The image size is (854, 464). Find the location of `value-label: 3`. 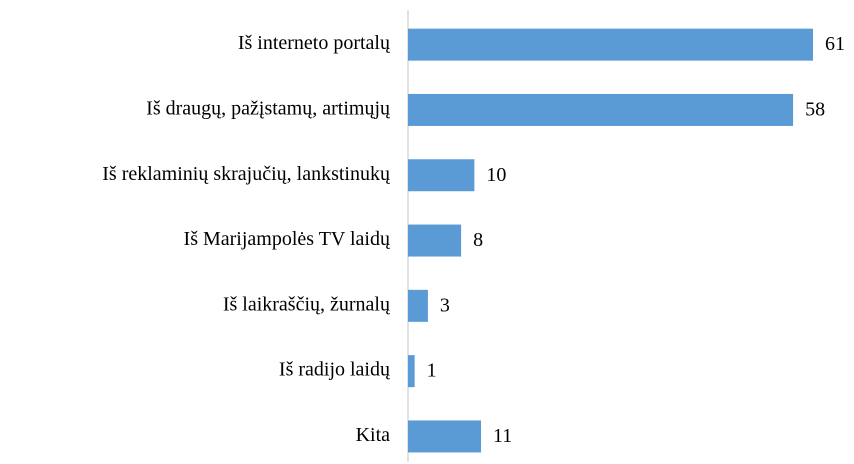

value-label: 3 is located at coordinates (445, 305).